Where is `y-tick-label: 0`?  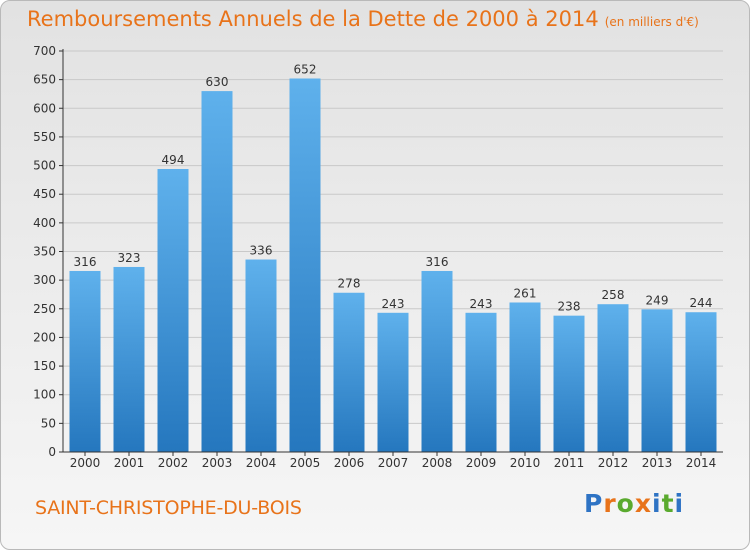 y-tick-label: 0 is located at coordinates (52, 452).